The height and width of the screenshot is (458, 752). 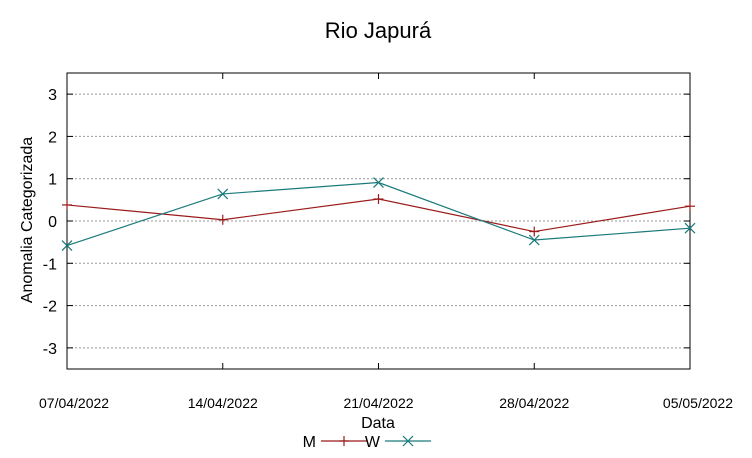 I want to click on x-tick-label: 05/05/2022, so click(x=698, y=403).